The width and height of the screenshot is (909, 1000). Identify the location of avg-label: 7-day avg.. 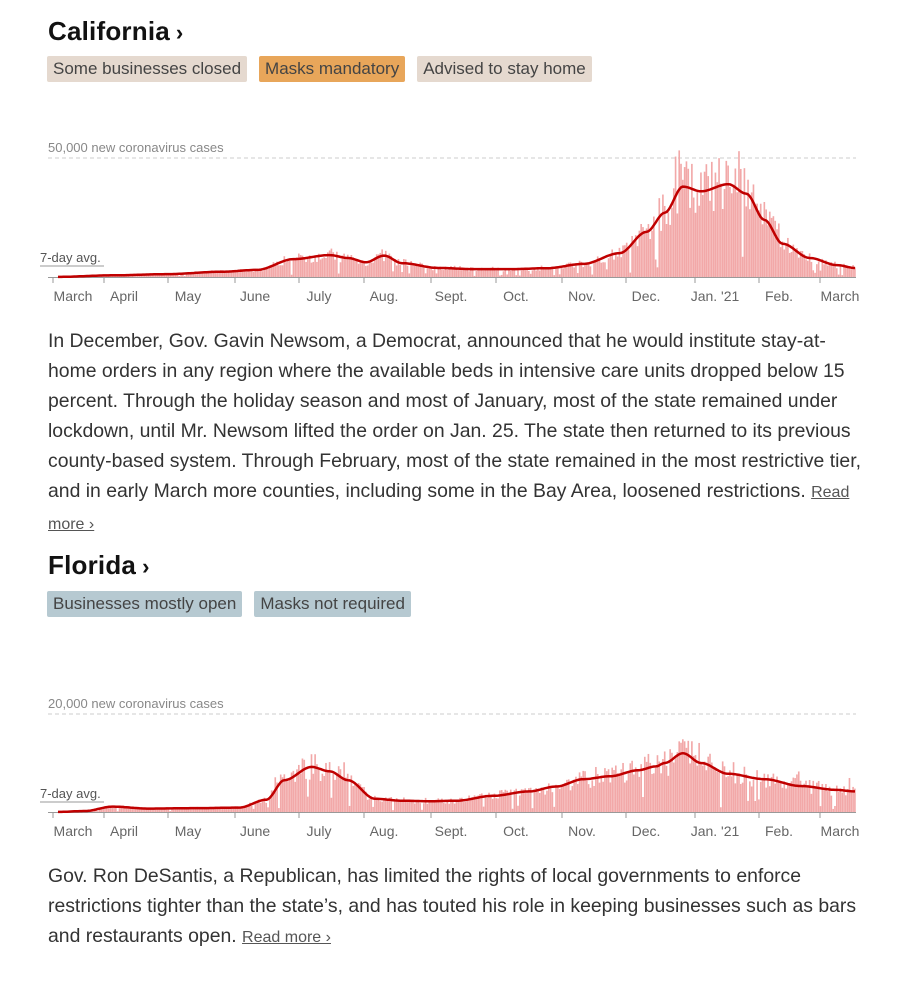
(70, 257).